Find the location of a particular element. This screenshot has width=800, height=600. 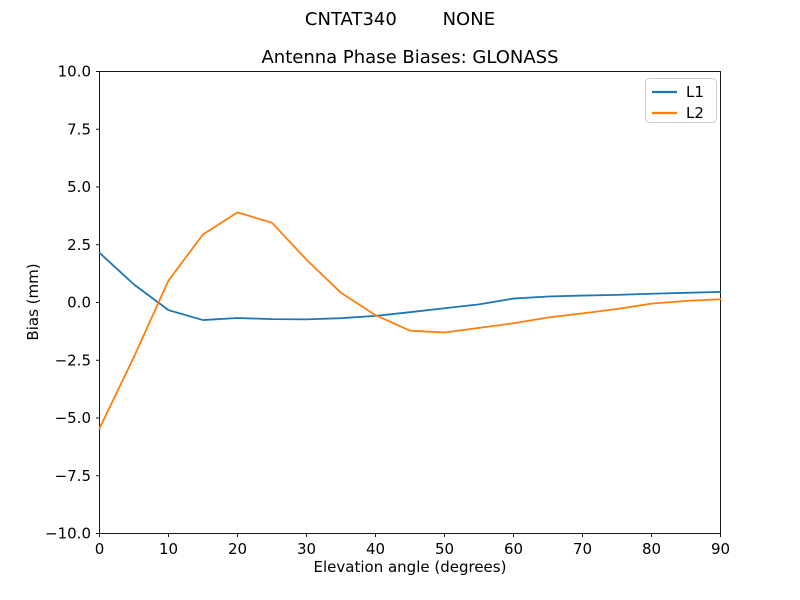

y-tick-label: −2.5 is located at coordinates (73, 360).